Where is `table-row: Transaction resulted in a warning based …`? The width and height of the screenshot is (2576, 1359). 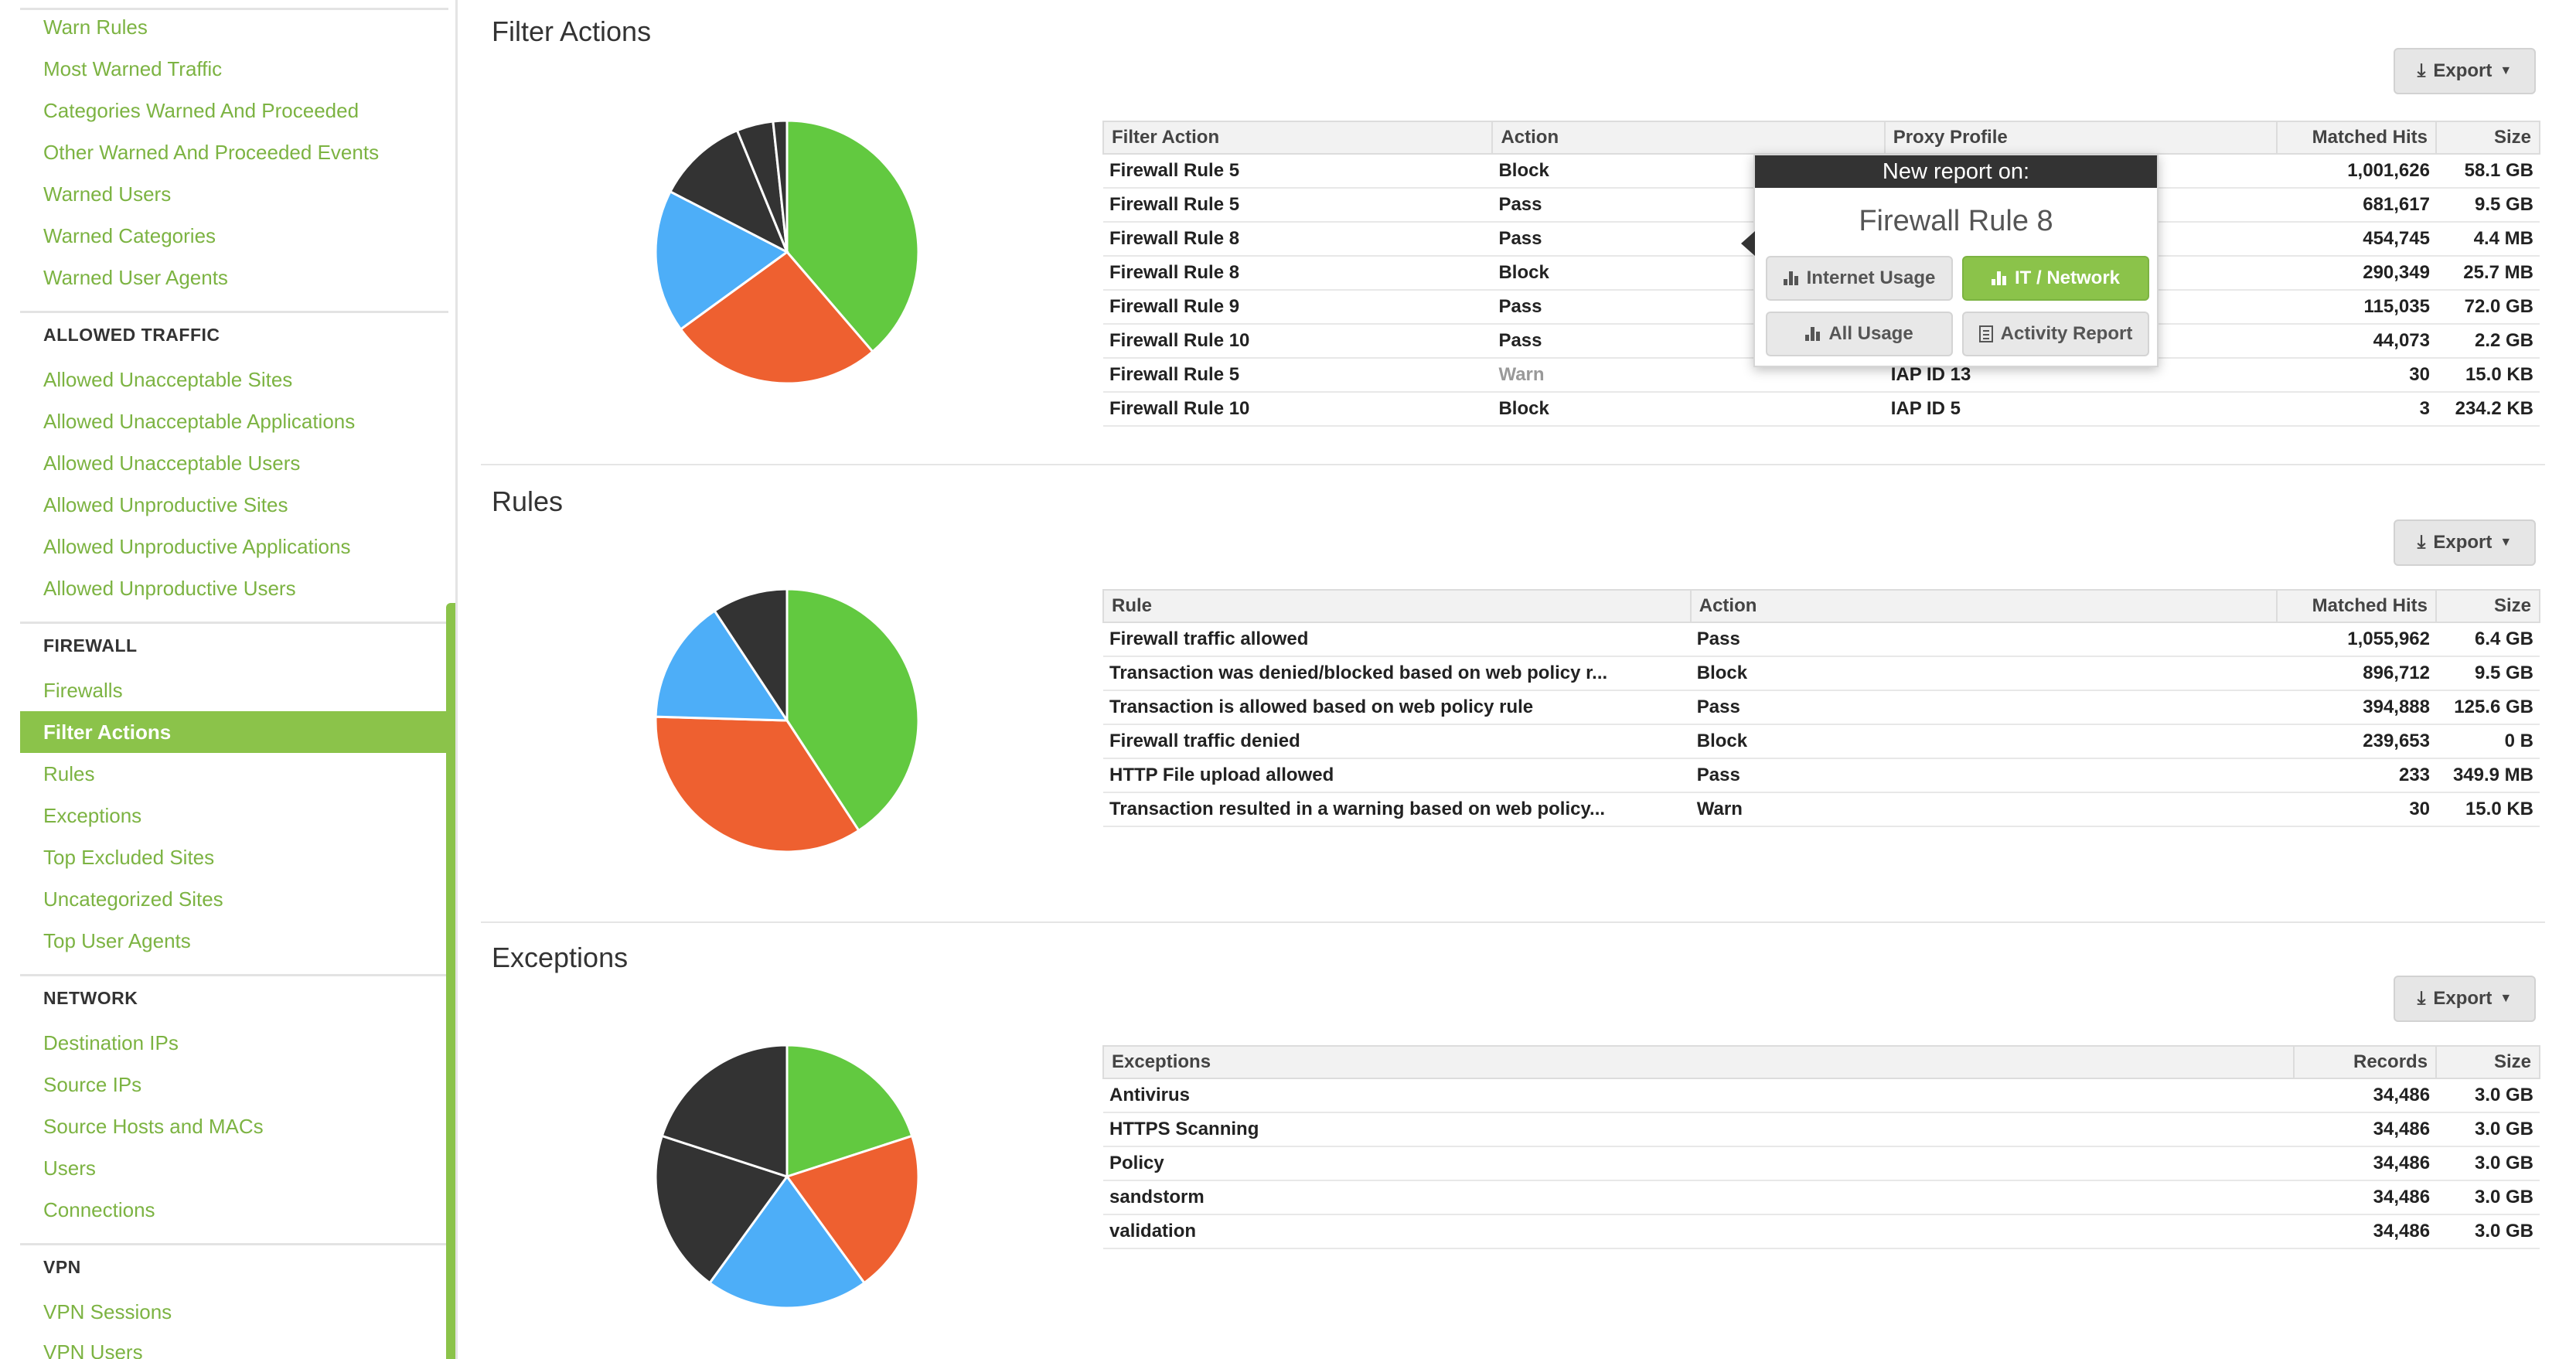
table-row: Transaction resulted in a warning based … is located at coordinates (1821, 809).